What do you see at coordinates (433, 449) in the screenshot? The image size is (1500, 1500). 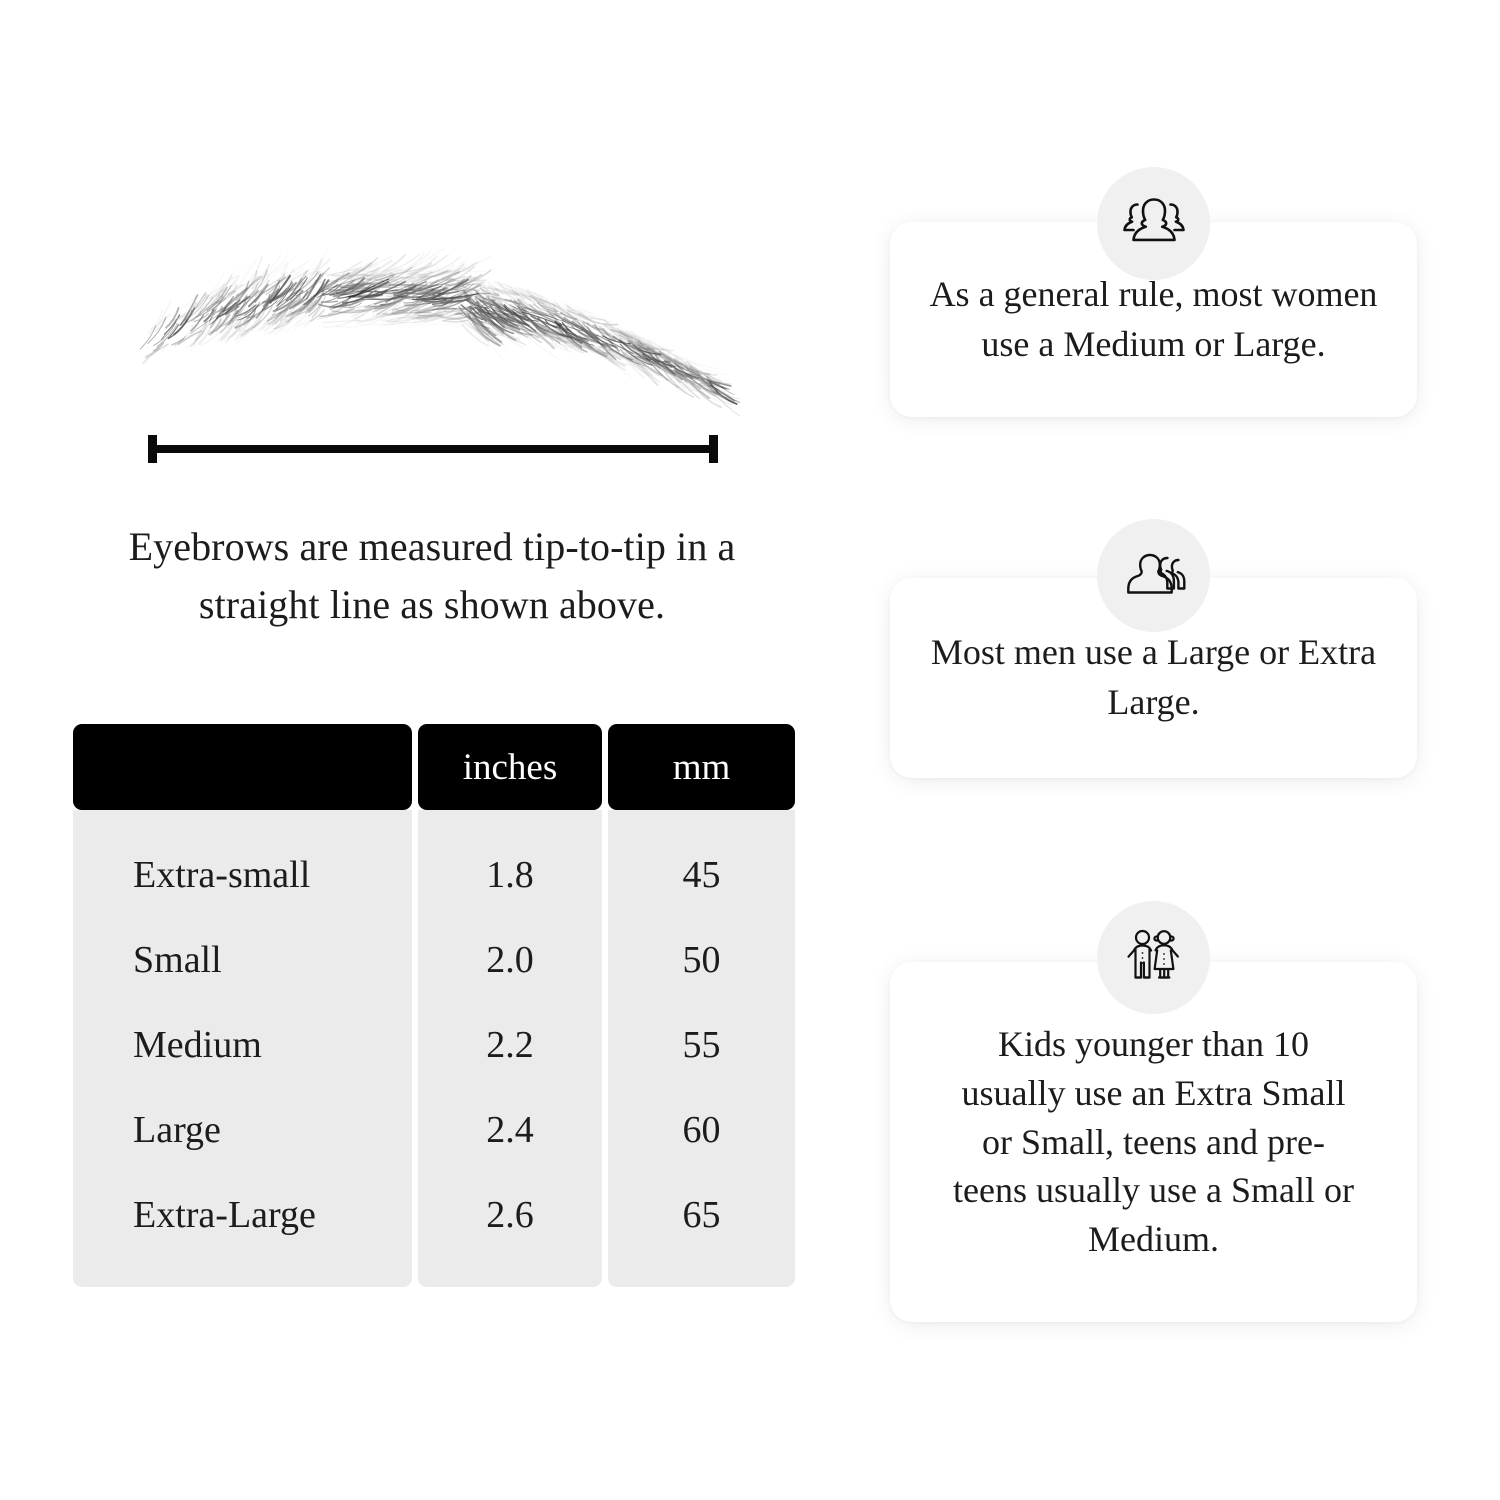 I see `measurement-bar-icon` at bounding box center [433, 449].